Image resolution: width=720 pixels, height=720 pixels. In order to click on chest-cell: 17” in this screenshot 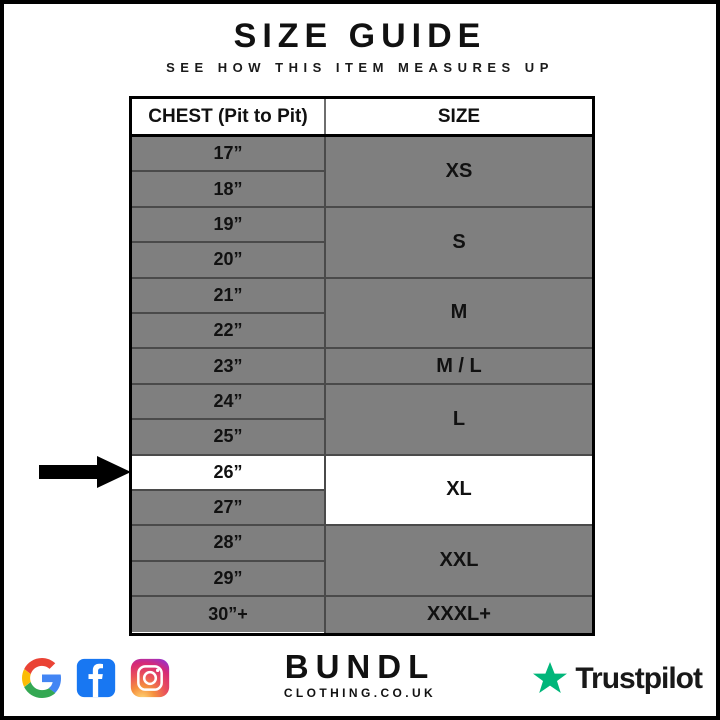, I will do `click(228, 155)`.